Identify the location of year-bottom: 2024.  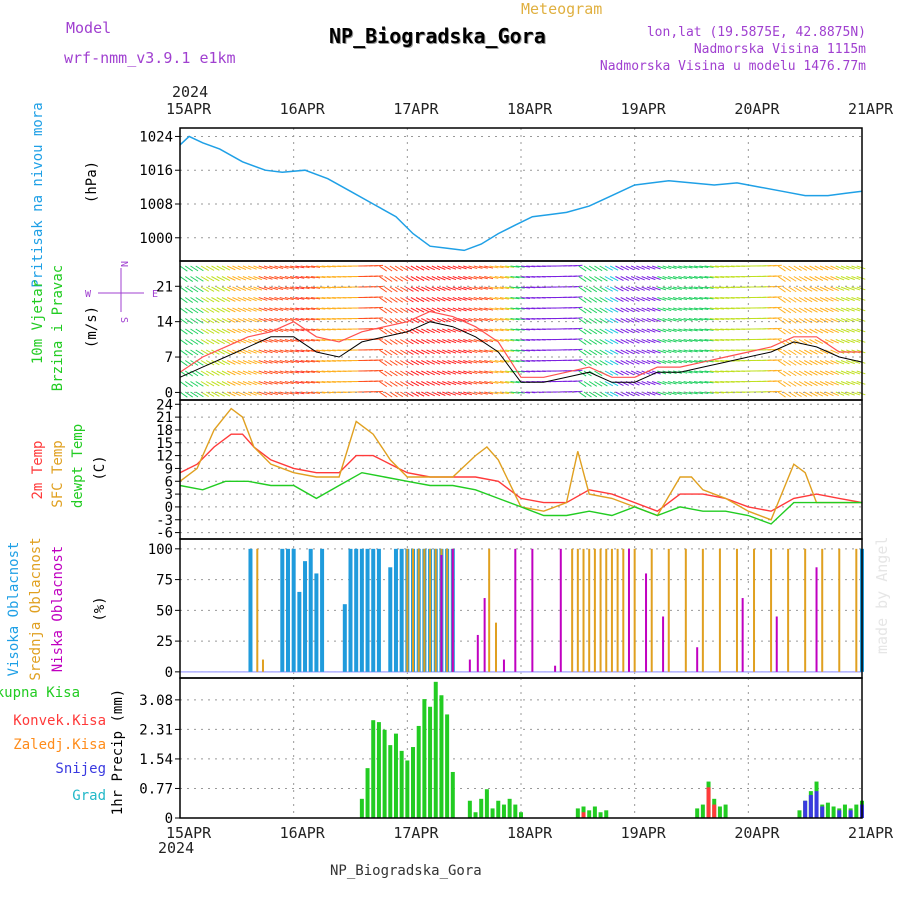
(176, 848).